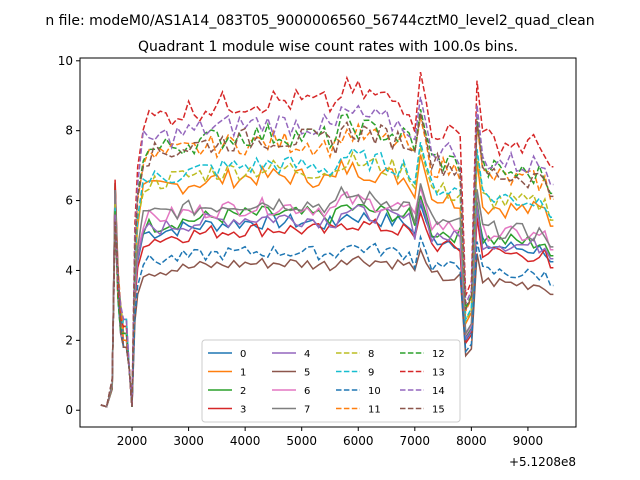 The height and width of the screenshot is (480, 640). I want to click on y-tick-label: 8, so click(69, 131).